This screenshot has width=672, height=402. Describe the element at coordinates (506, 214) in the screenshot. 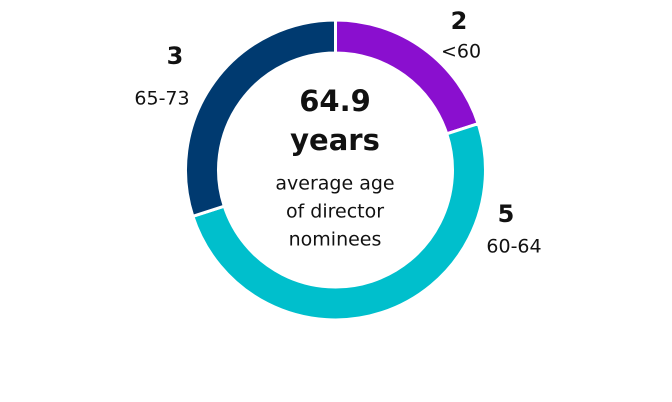

I see `slice-value-label: 5` at that location.